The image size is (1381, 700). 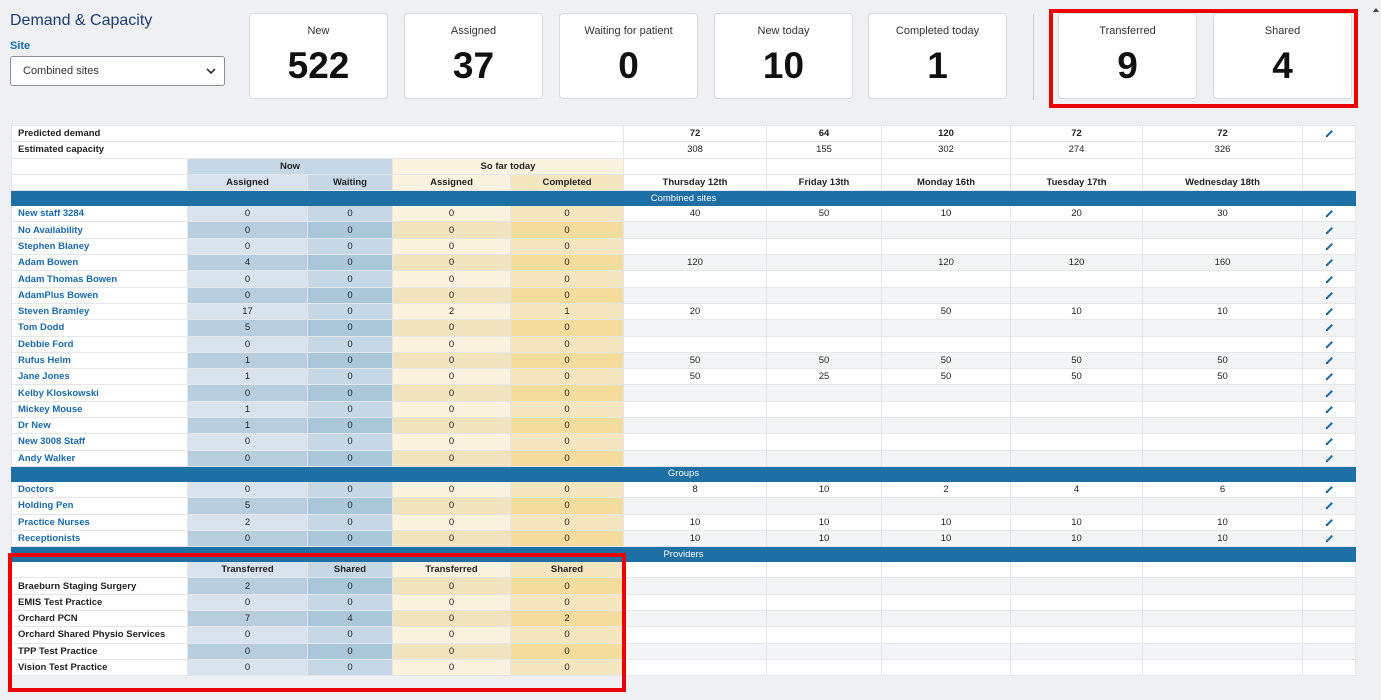 What do you see at coordinates (99, 489) in the screenshot?
I see `row-name-link: Doctors` at bounding box center [99, 489].